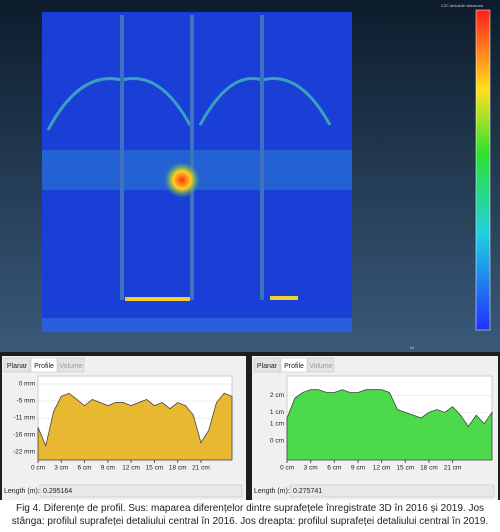  What do you see at coordinates (26, 401) in the screenshot?
I see `y-tick-label: -5 mm` at bounding box center [26, 401].